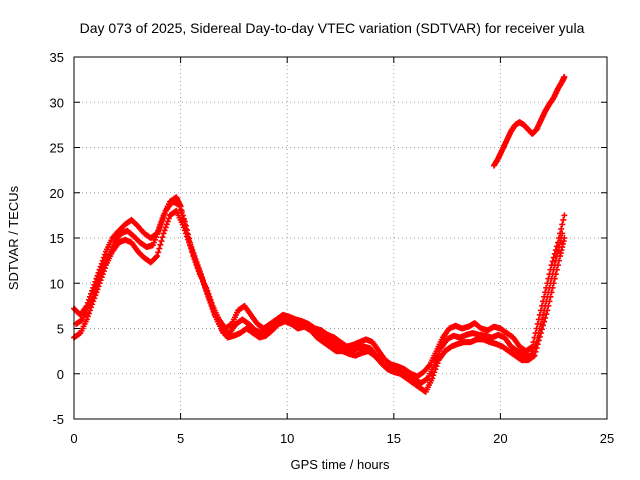 The width and height of the screenshot is (640, 480). I want to click on y-tick-label: 0, so click(60, 374).